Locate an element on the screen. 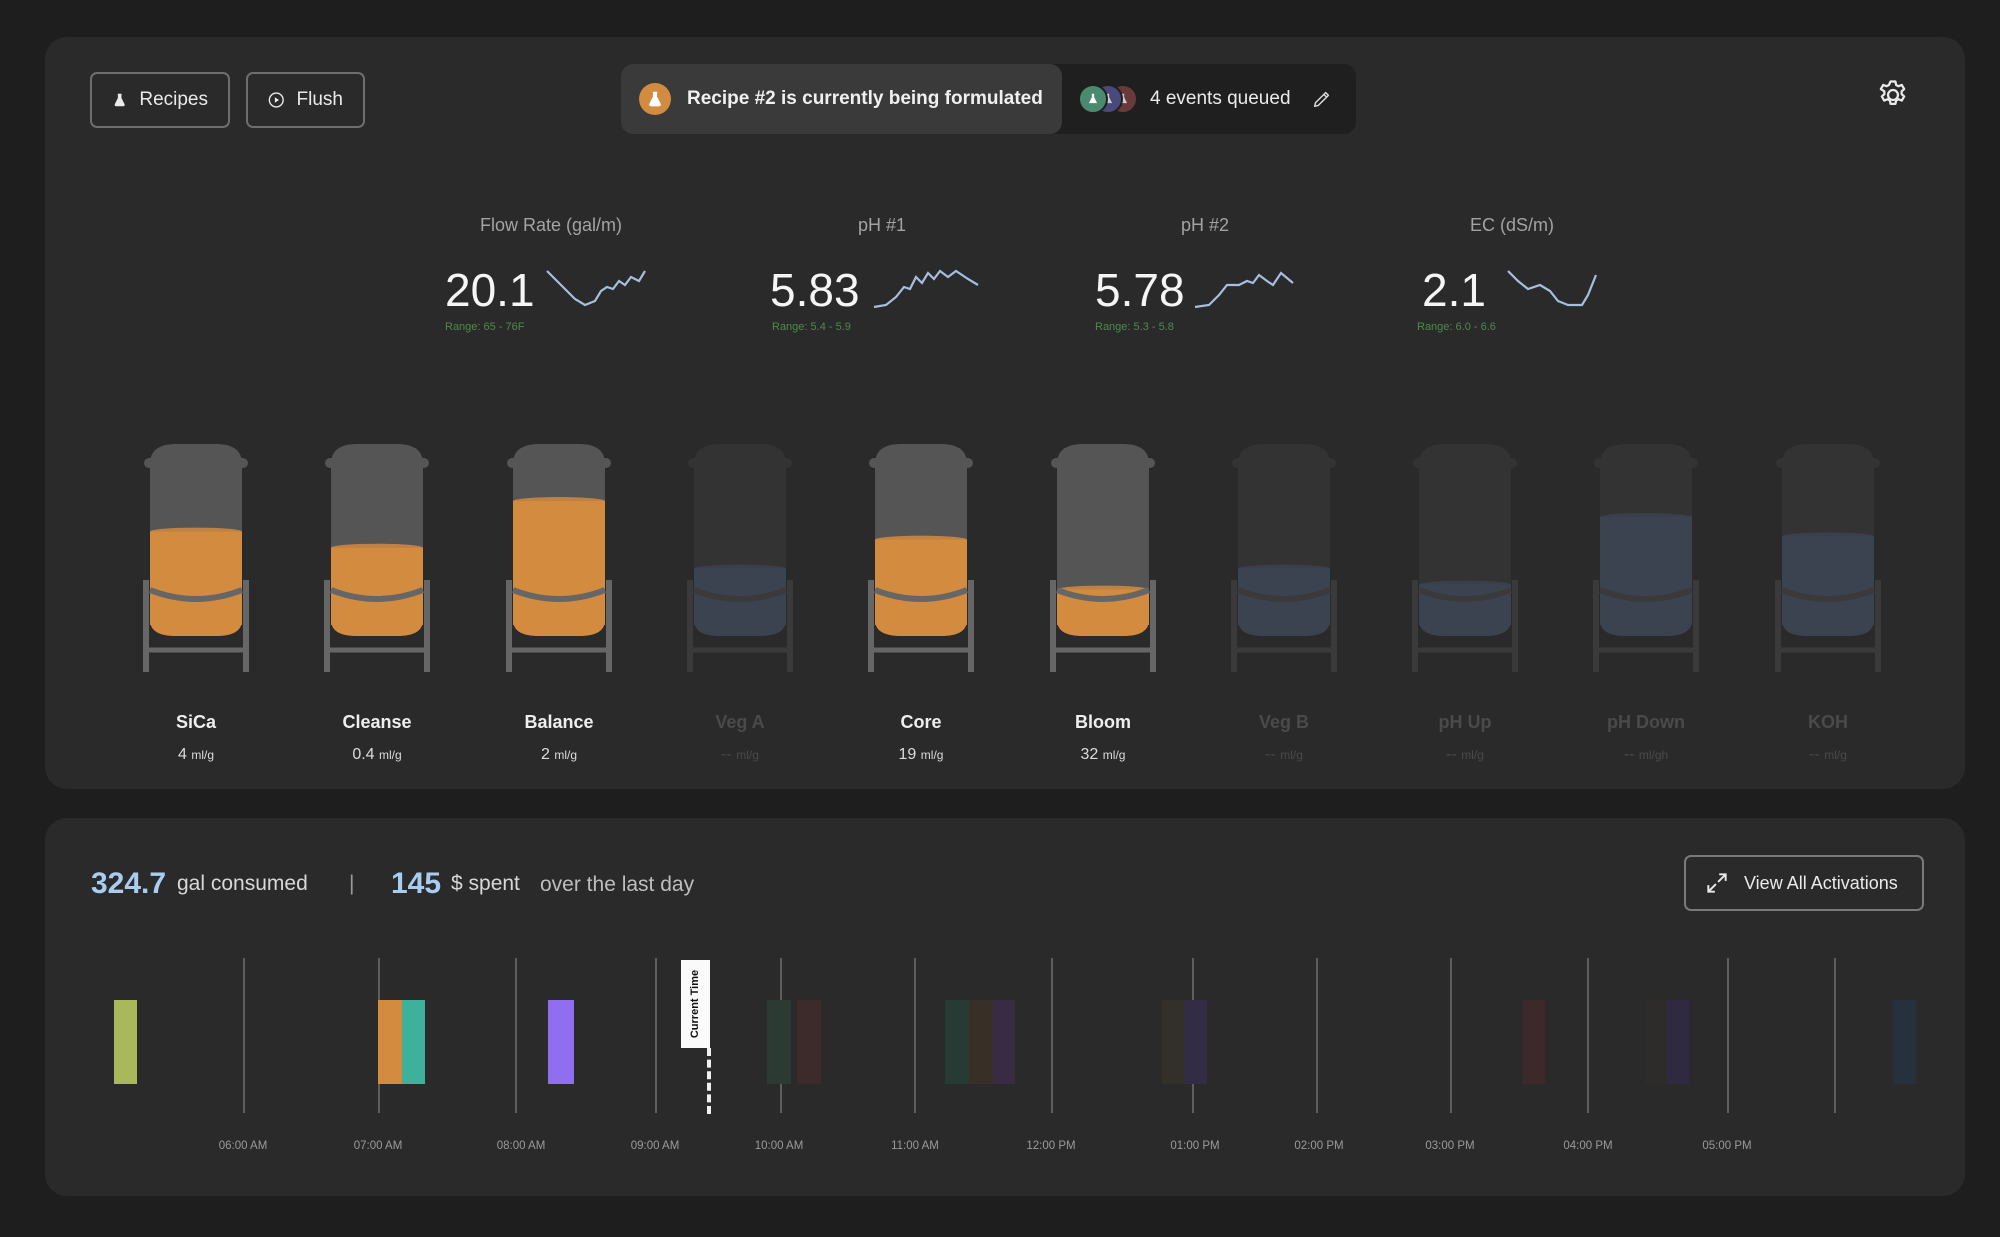 The image size is (2000, 1237). tank-name: Veg B is located at coordinates (1284, 722).